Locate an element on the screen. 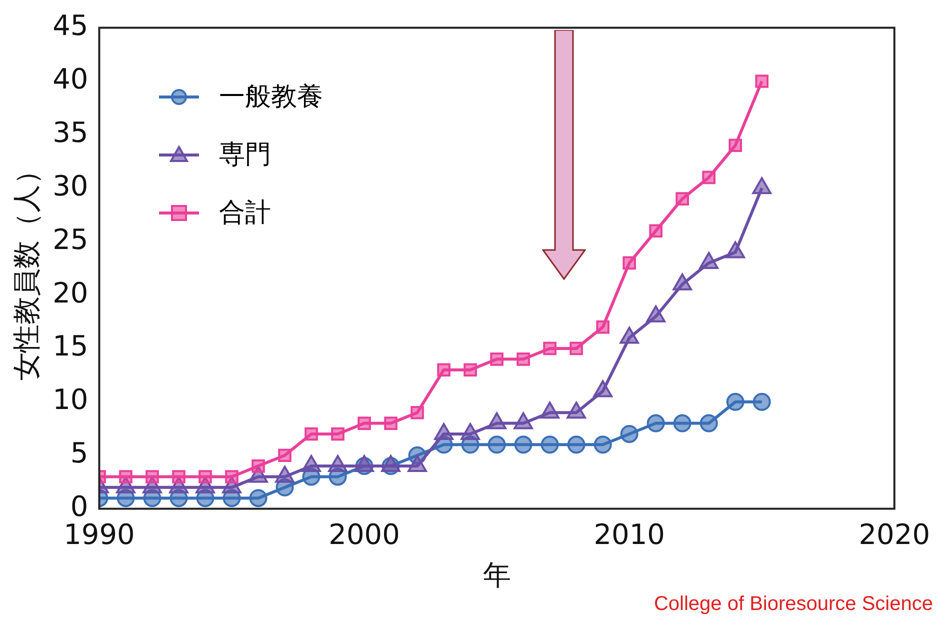 The image size is (941, 626). y-tick-label: 40 is located at coordinates (70, 79).